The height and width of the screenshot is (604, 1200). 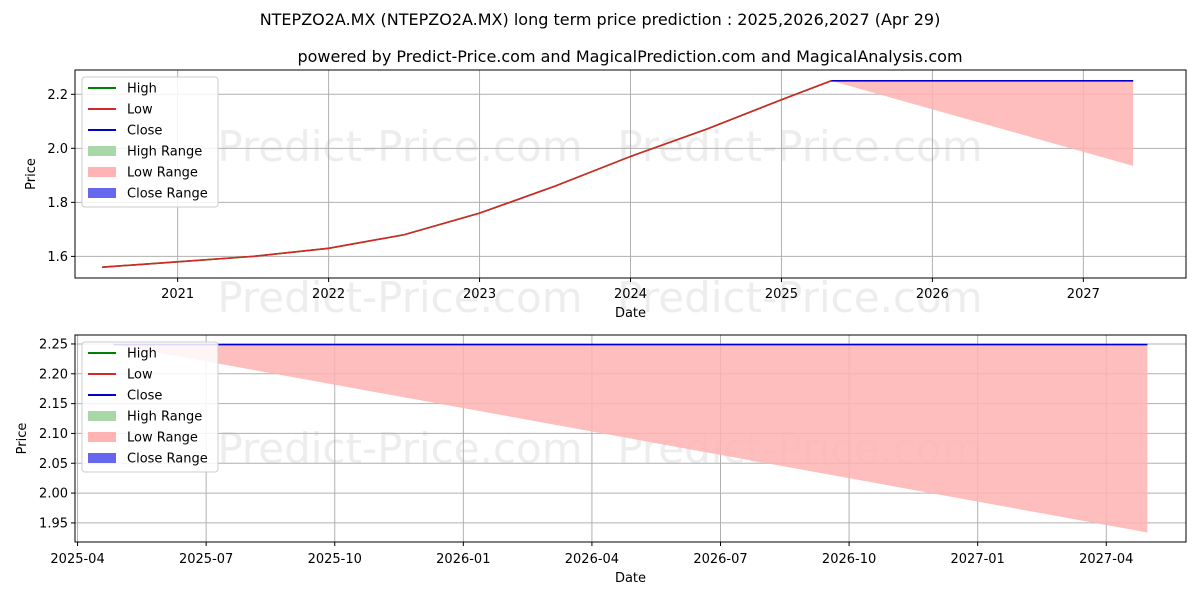 I want to click on low-range-band, so click(x=982, y=123).